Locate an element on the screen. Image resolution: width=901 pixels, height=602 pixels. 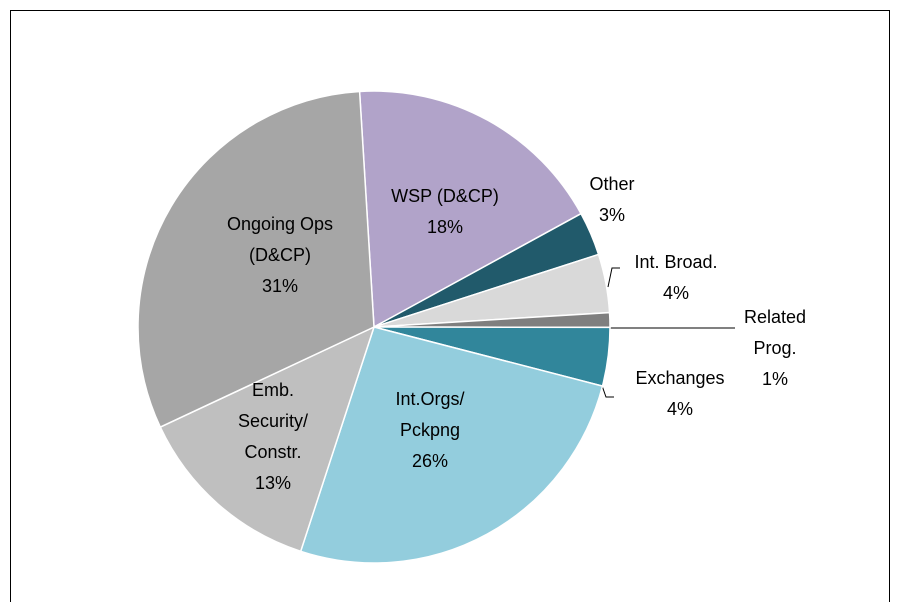
slice-label: Other is located at coordinates (611, 184).